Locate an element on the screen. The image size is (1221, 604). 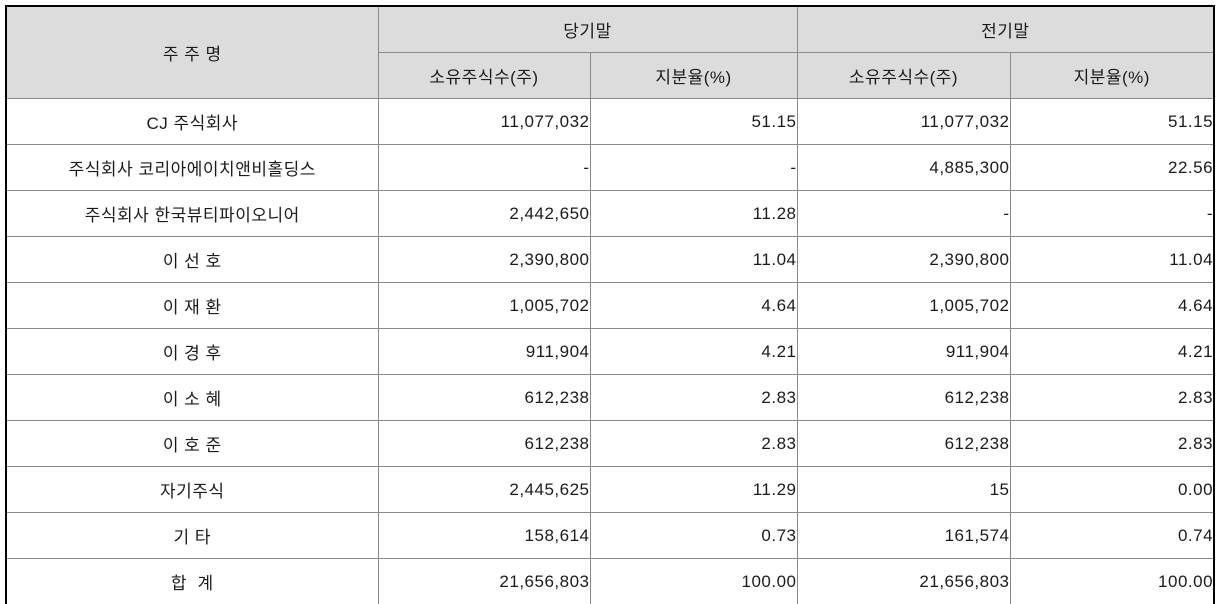
prior-ratio-cell: 4.64 is located at coordinates (1112, 305).